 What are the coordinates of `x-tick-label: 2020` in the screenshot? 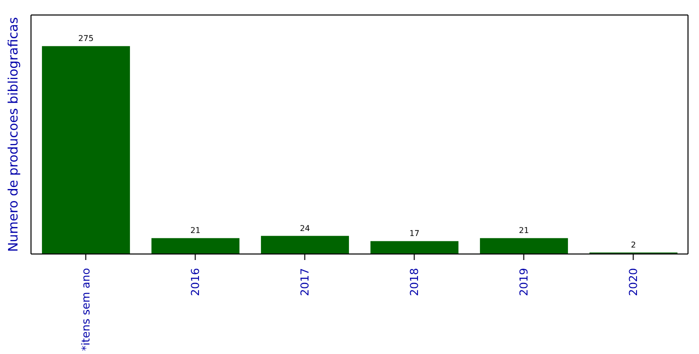 It's located at (633, 282).